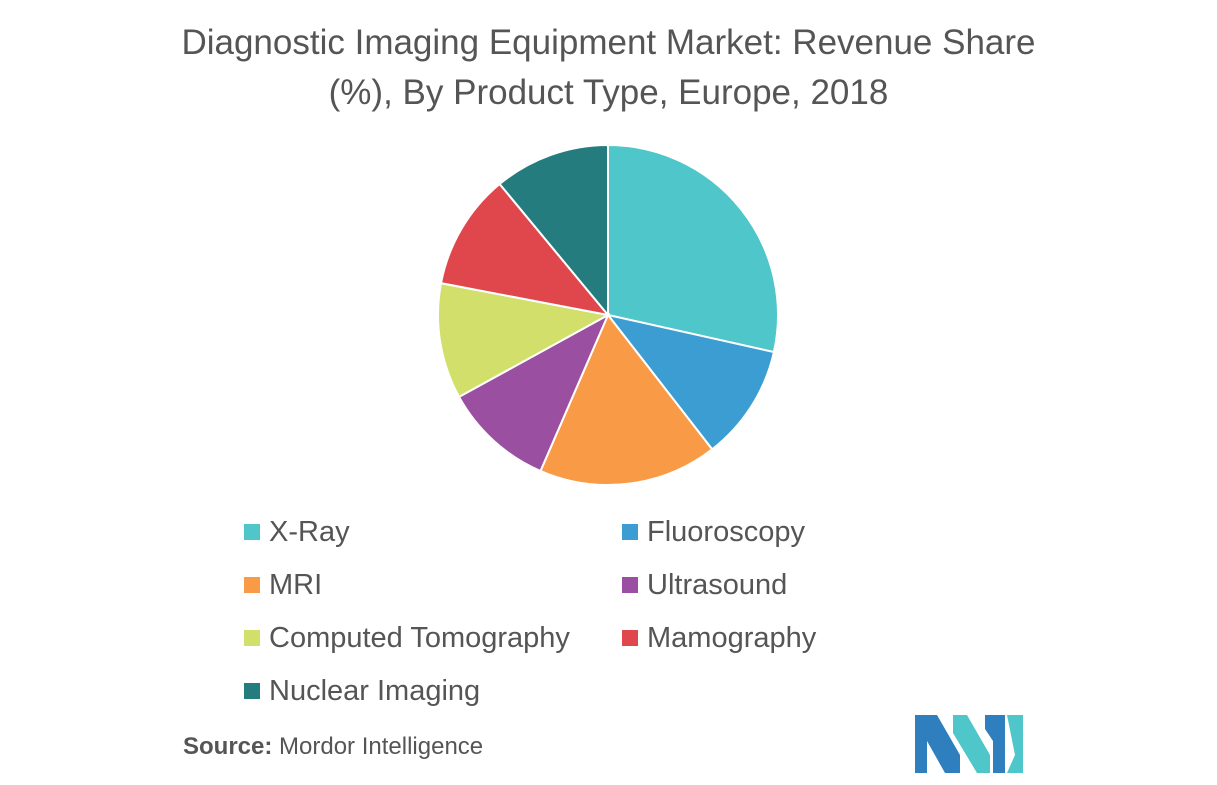 This screenshot has width=1217, height=785. Describe the element at coordinates (726, 532) in the screenshot. I see `legend-label: Fluoroscopy` at that location.